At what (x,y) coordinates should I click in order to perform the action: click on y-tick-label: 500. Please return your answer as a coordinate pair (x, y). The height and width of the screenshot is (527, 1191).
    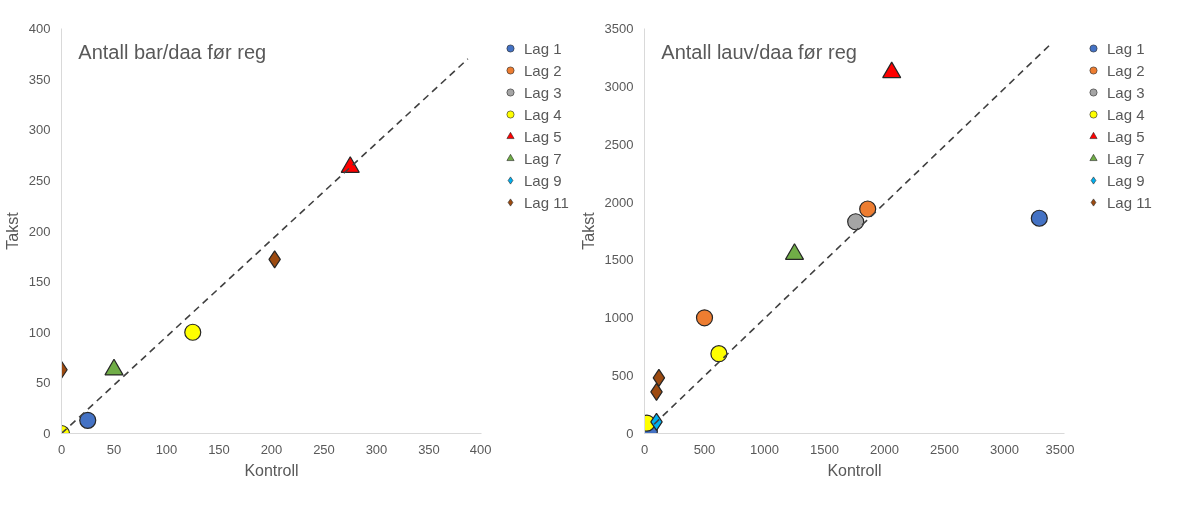
    Looking at the image, I should click on (622, 376).